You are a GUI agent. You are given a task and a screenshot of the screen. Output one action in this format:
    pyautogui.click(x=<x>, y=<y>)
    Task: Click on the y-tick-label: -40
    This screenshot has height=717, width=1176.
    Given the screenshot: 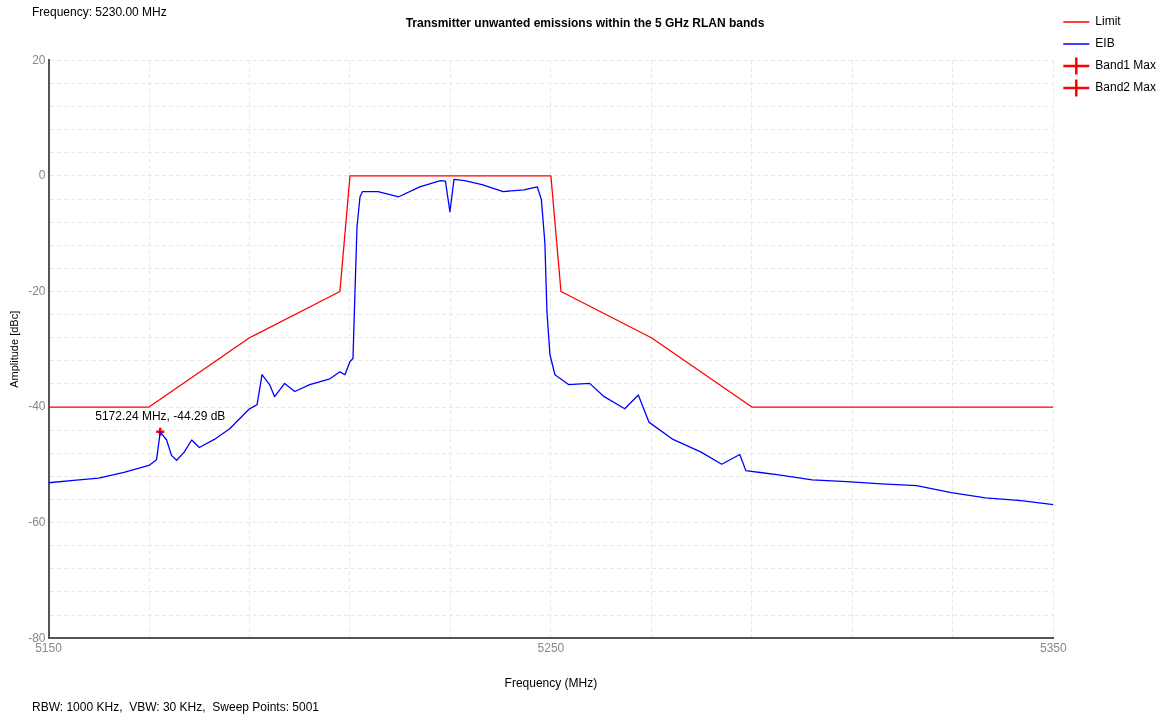 What is the action you would take?
    pyautogui.click(x=37, y=406)
    